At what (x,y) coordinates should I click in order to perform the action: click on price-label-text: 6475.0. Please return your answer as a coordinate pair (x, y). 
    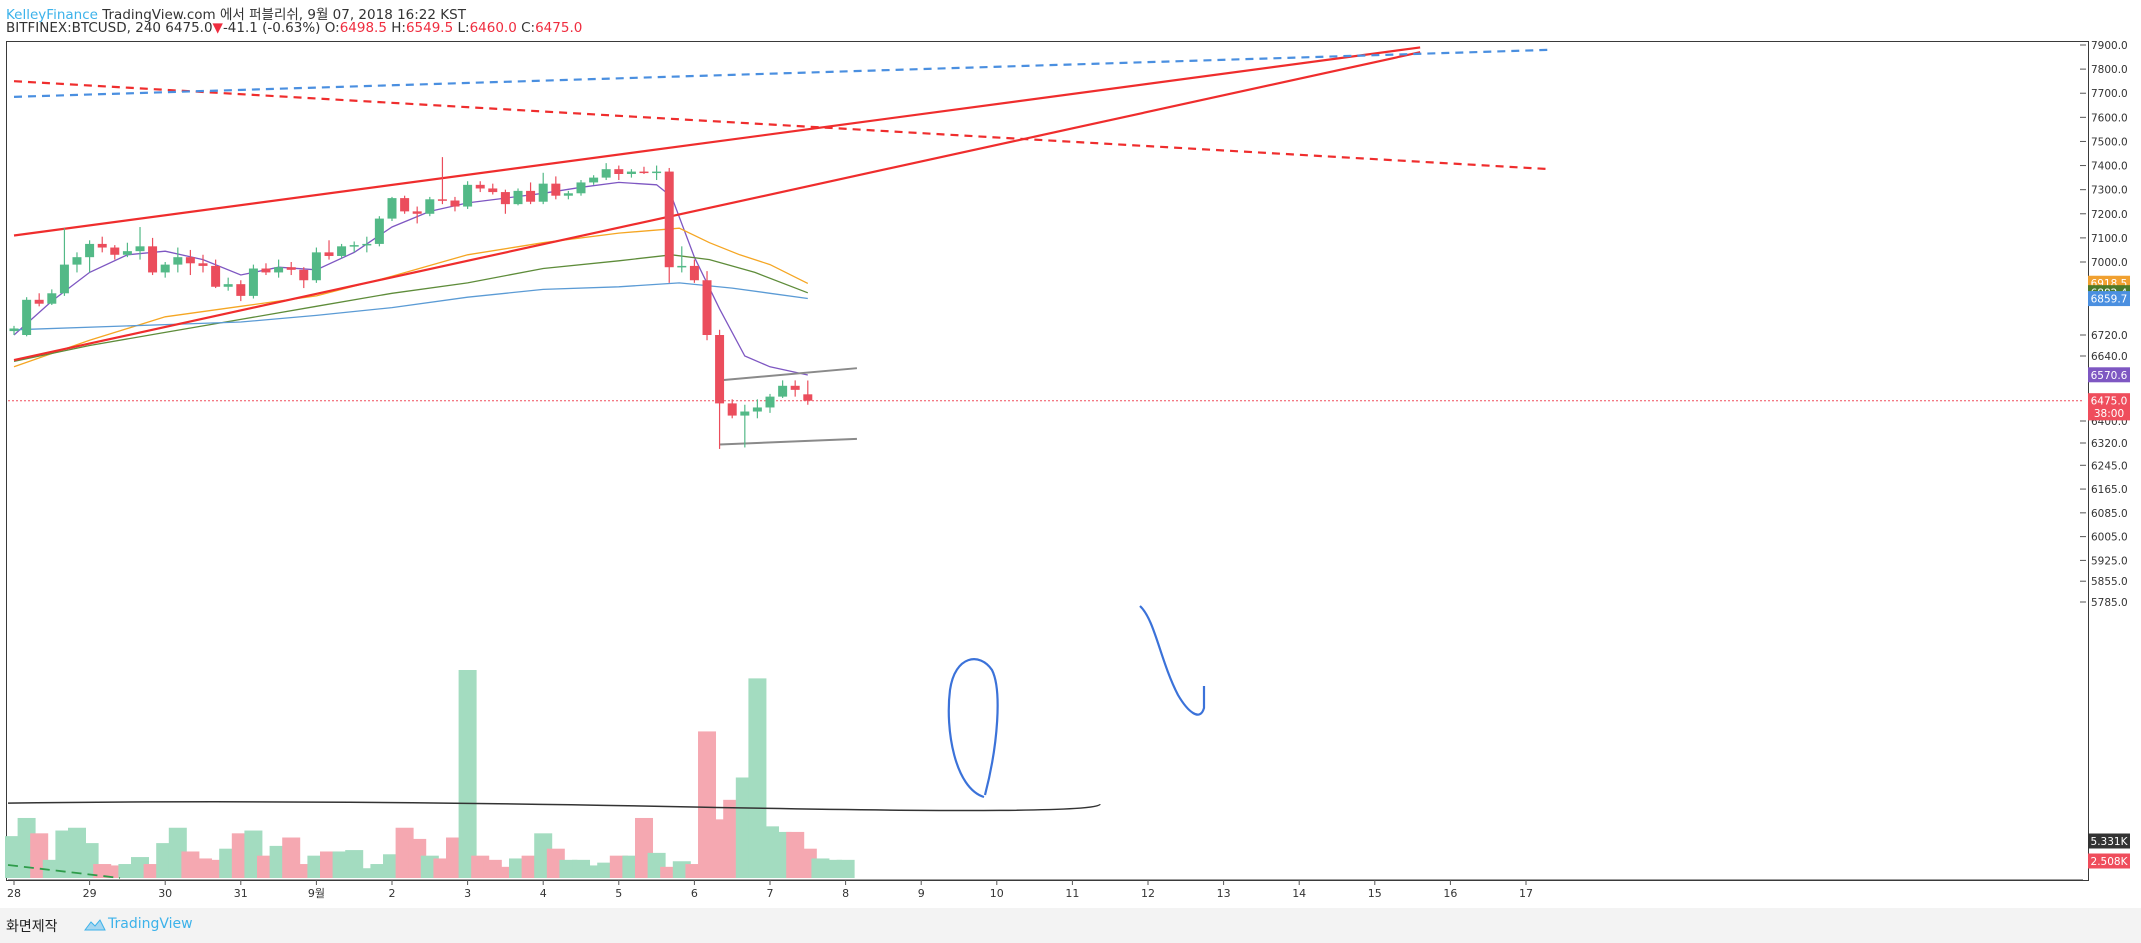
    Looking at the image, I should click on (2109, 402).